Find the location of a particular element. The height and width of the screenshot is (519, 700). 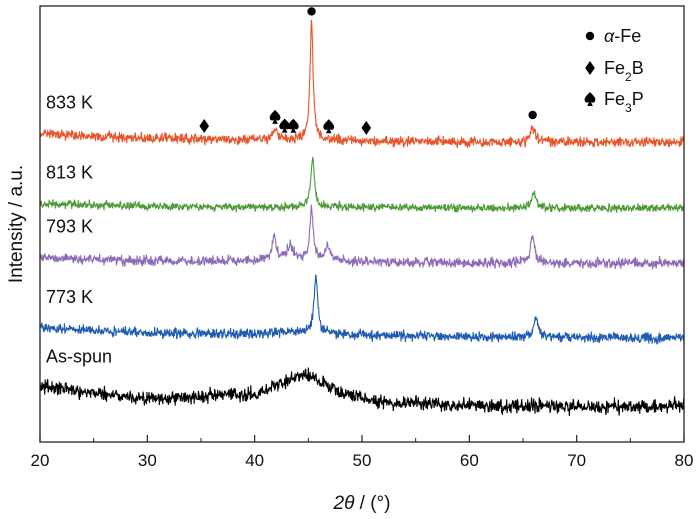

x-tick-label: 80 is located at coordinates (684, 460).